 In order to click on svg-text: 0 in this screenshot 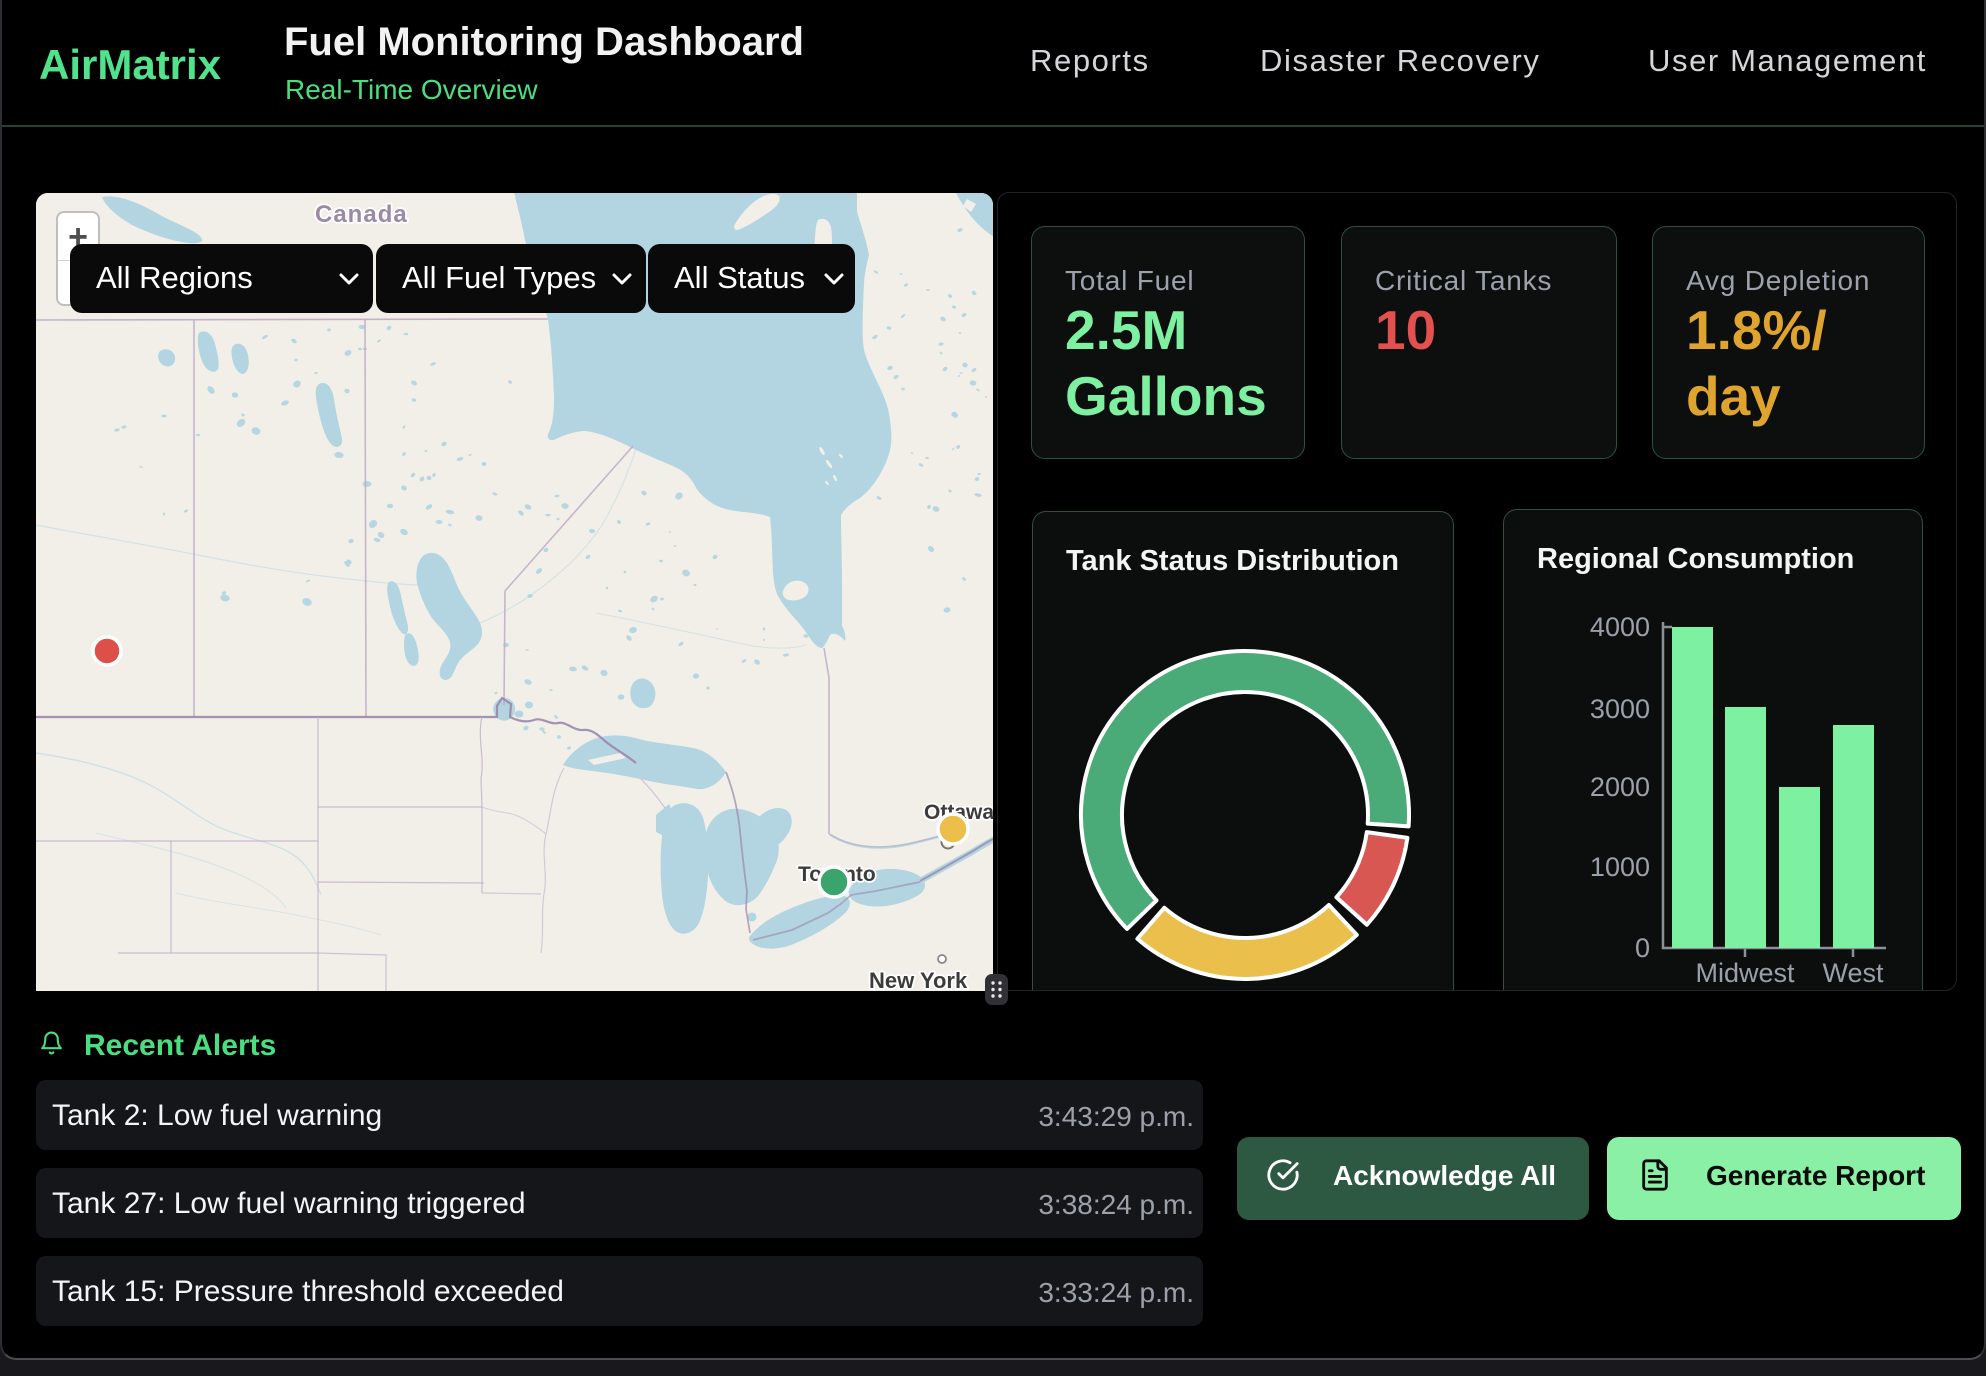, I will do `click(1642, 948)`.